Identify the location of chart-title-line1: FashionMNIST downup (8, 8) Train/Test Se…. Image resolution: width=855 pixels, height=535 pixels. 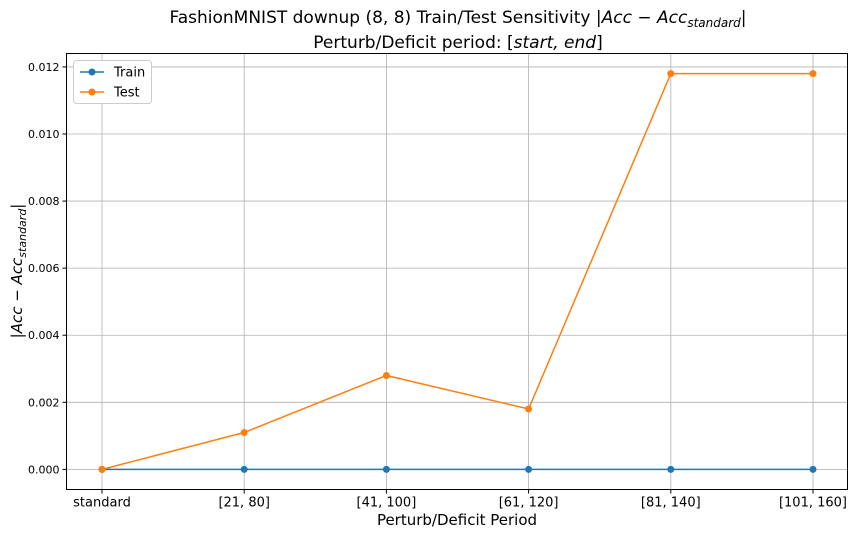
(458, 19).